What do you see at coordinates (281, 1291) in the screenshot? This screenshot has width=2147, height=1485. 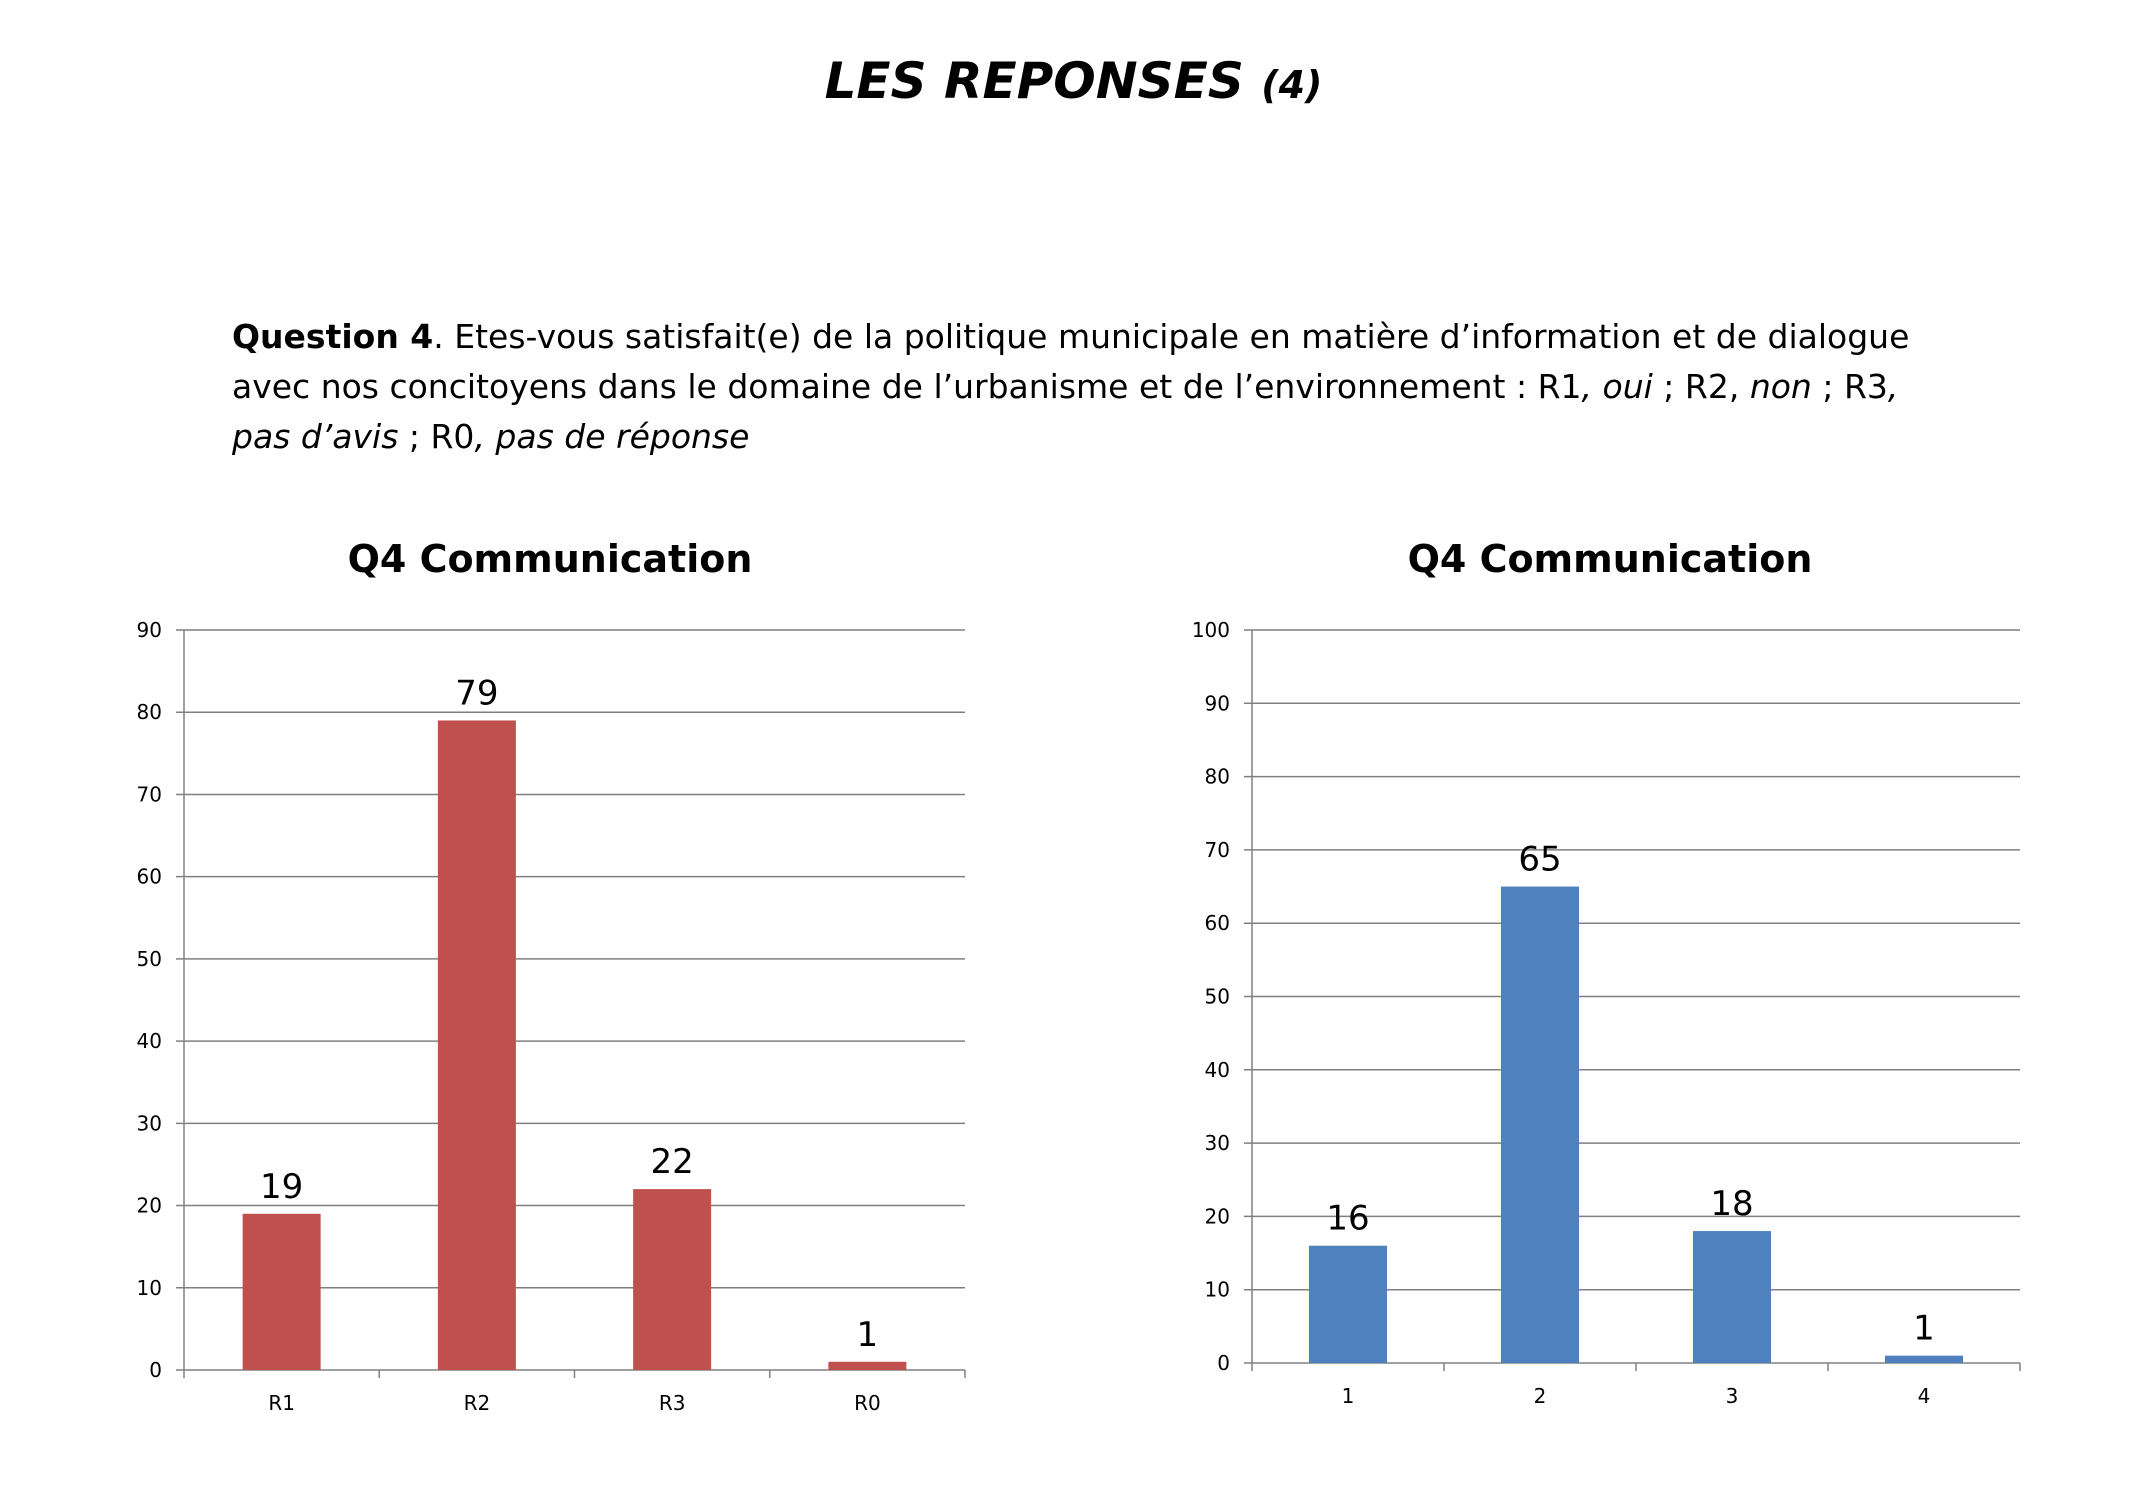 I see `bar-R1` at bounding box center [281, 1291].